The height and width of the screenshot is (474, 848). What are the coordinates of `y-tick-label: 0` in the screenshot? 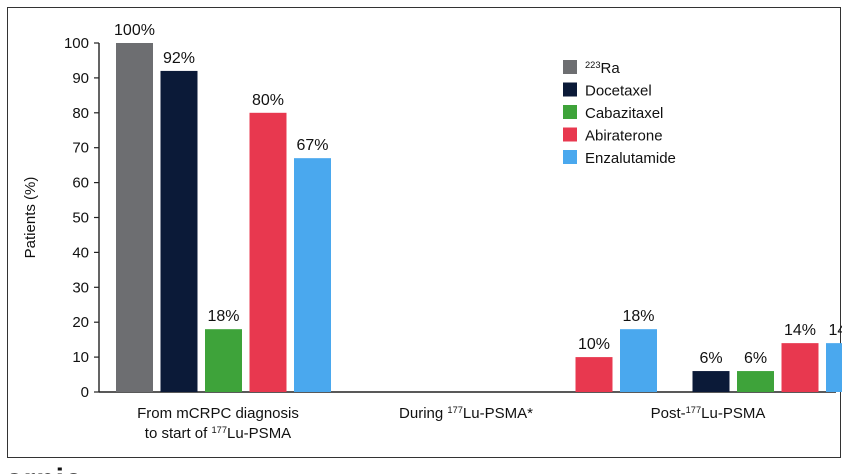 It's located at (85, 392).